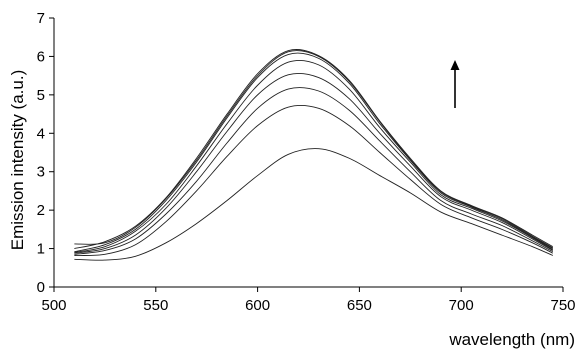 This screenshot has height=352, width=580. What do you see at coordinates (41, 95) in the screenshot?
I see `y-tick-label: 5` at bounding box center [41, 95].